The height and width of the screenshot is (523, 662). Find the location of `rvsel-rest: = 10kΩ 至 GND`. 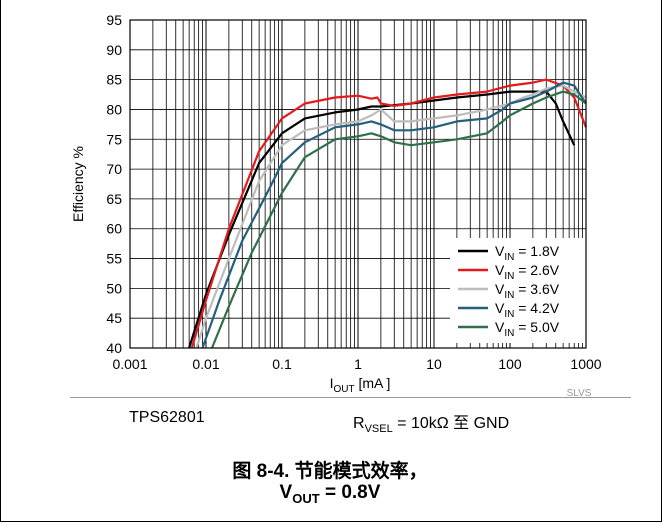

rvsel-rest: = 10kΩ 至 GND is located at coordinates (451, 423).